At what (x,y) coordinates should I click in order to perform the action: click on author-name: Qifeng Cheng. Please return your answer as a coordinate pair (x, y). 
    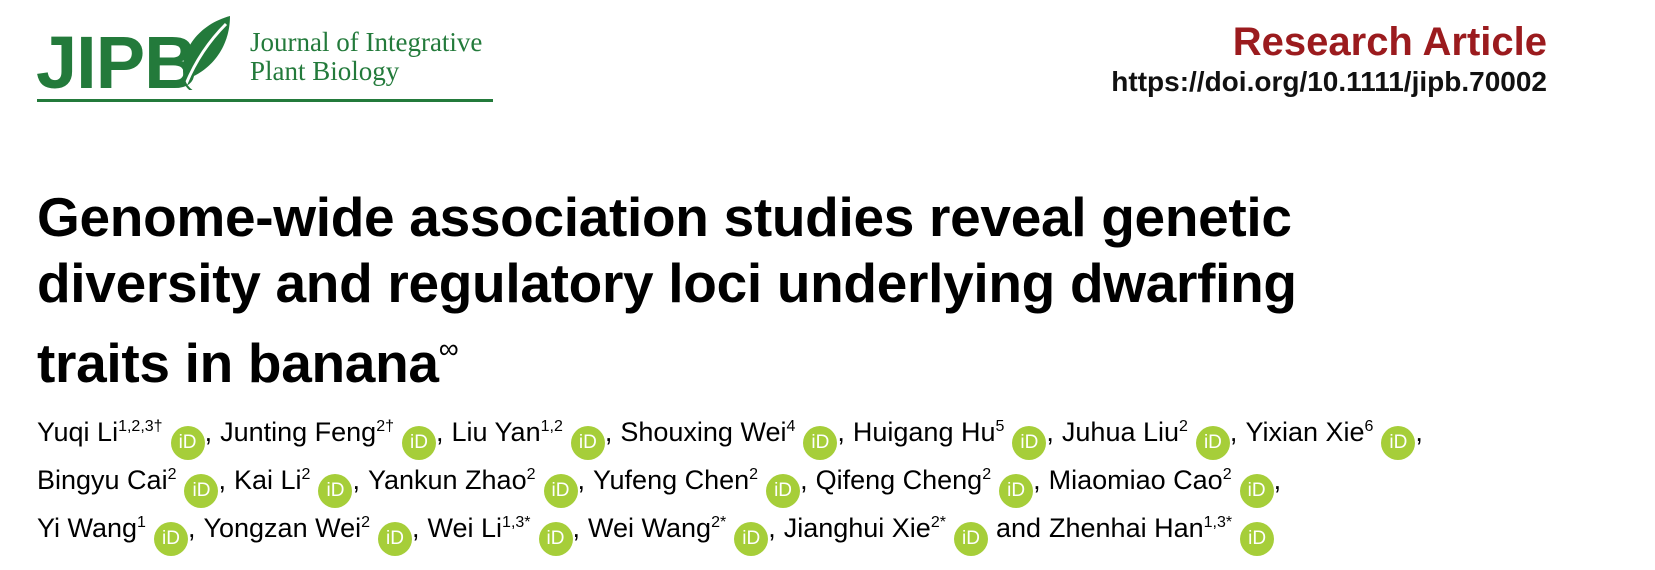
    Looking at the image, I should click on (899, 480).